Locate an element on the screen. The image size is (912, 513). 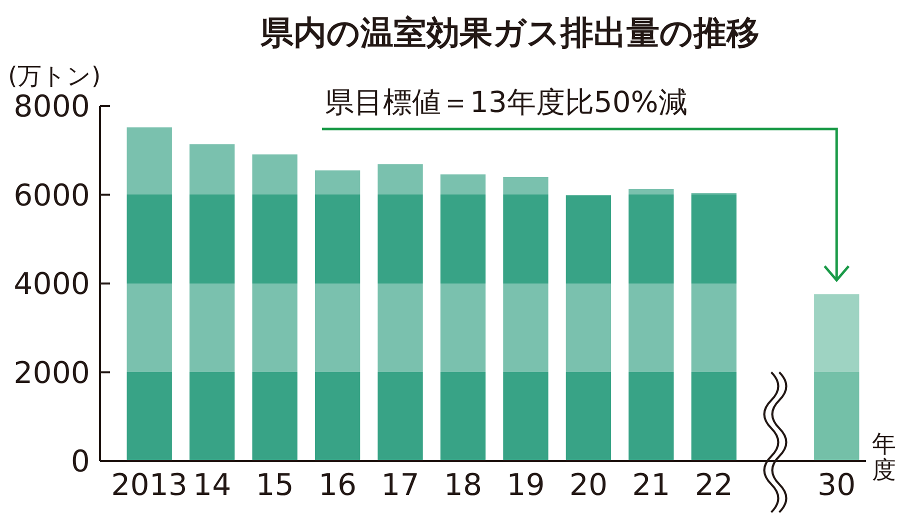
chart-title: 県内の温室効果ガス排出量の推移 is located at coordinates (510, 32).